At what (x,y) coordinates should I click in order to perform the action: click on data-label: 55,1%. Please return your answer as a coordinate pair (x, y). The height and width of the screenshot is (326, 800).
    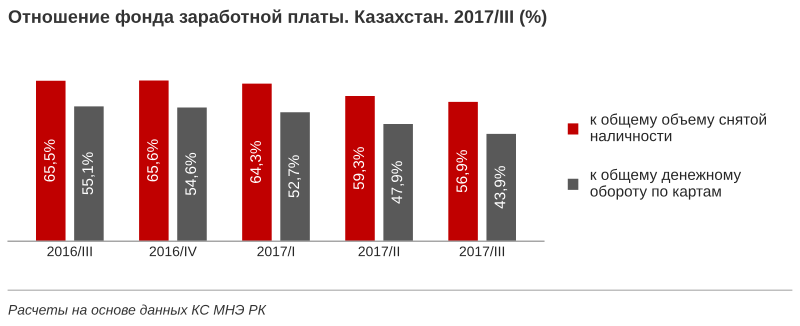
    Looking at the image, I should click on (88, 173).